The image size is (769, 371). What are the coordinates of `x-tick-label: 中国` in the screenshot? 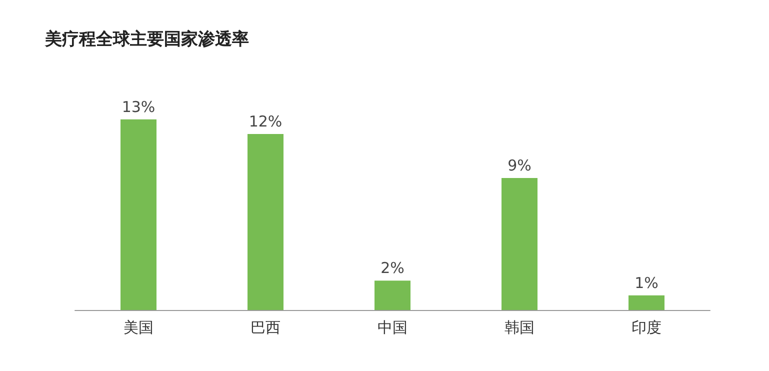 It's located at (393, 327).